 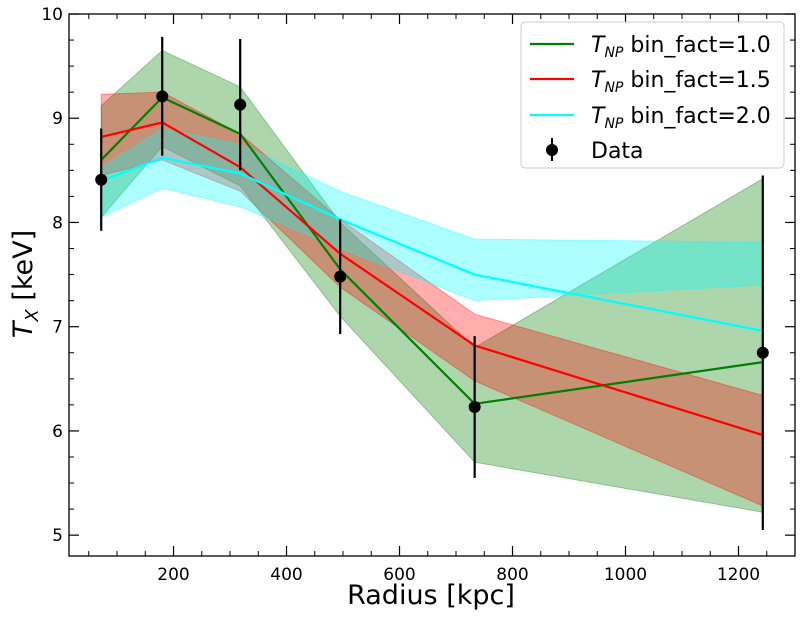 What do you see at coordinates (173, 575) in the screenshot?
I see `x-tick-label-1: 200` at bounding box center [173, 575].